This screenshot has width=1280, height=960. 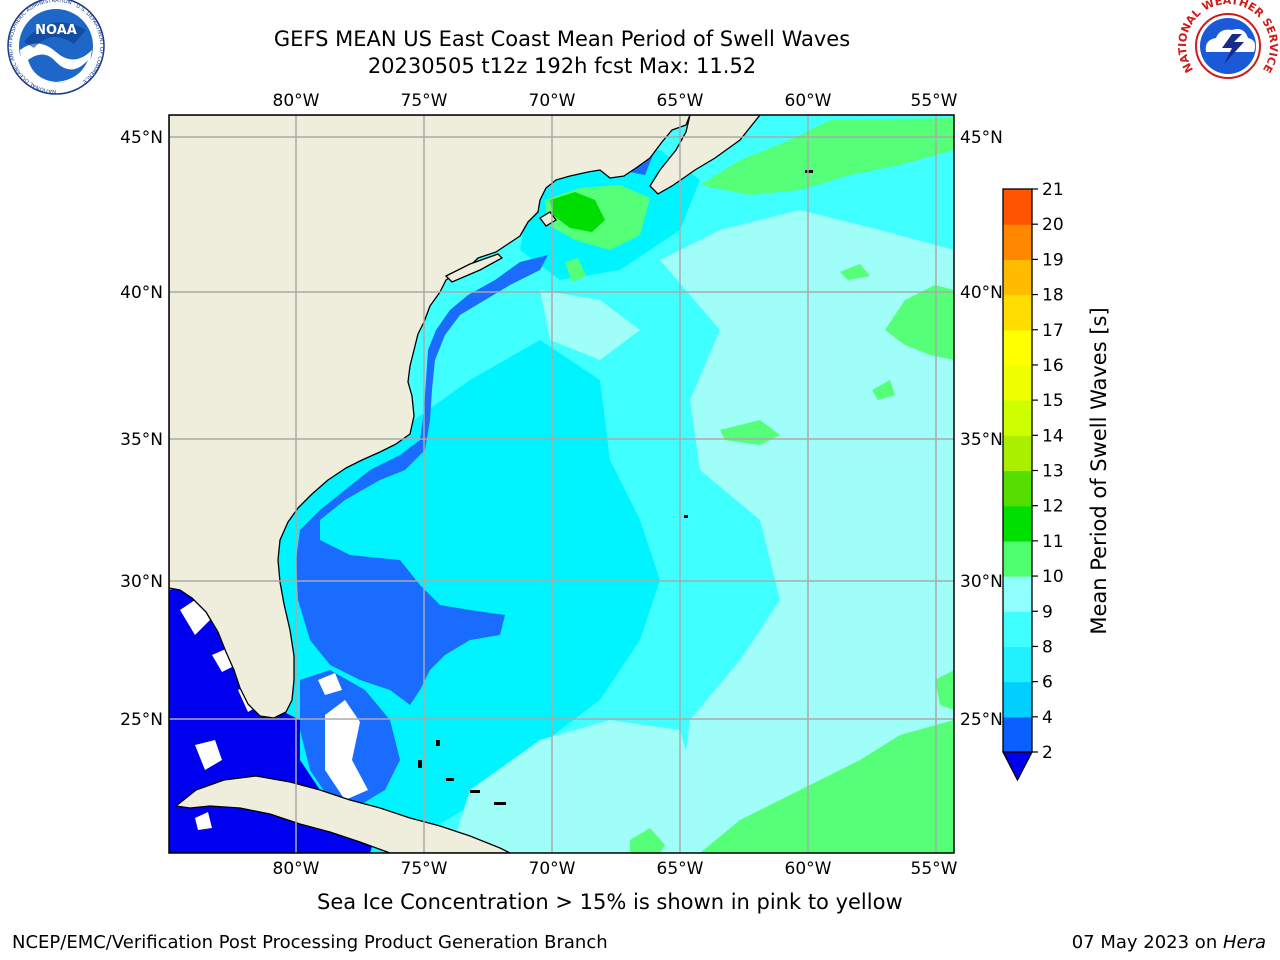 I want to click on period-zone-10-11-gom, so click(x=577, y=212).